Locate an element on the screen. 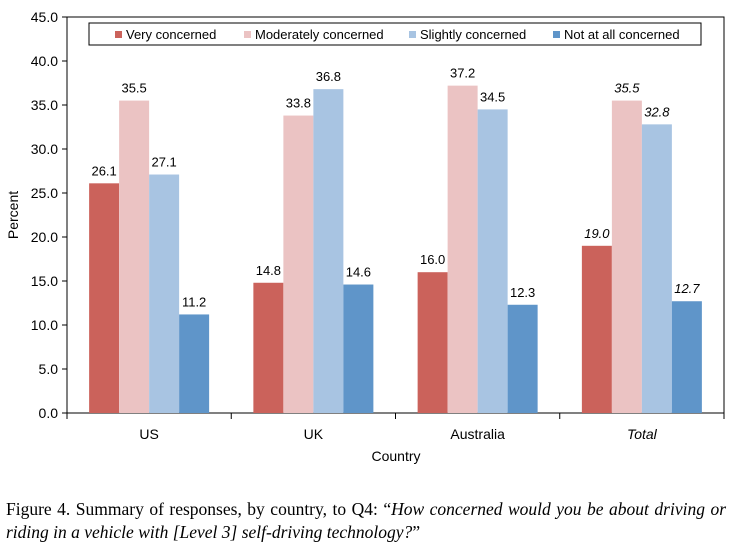 This screenshot has width=731, height=554. y-tick-label: 40.0 is located at coordinates (44, 61).